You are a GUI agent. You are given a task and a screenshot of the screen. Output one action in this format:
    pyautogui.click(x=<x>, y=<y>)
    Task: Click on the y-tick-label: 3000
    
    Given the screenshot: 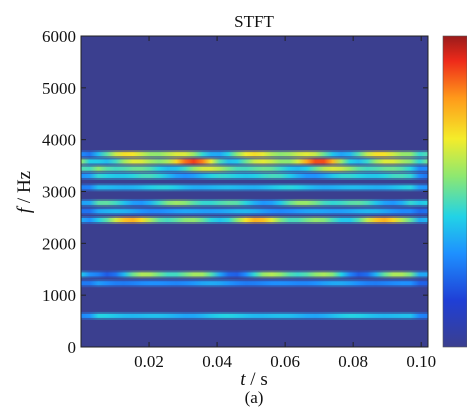 What is the action you would take?
    pyautogui.click(x=59, y=192)
    